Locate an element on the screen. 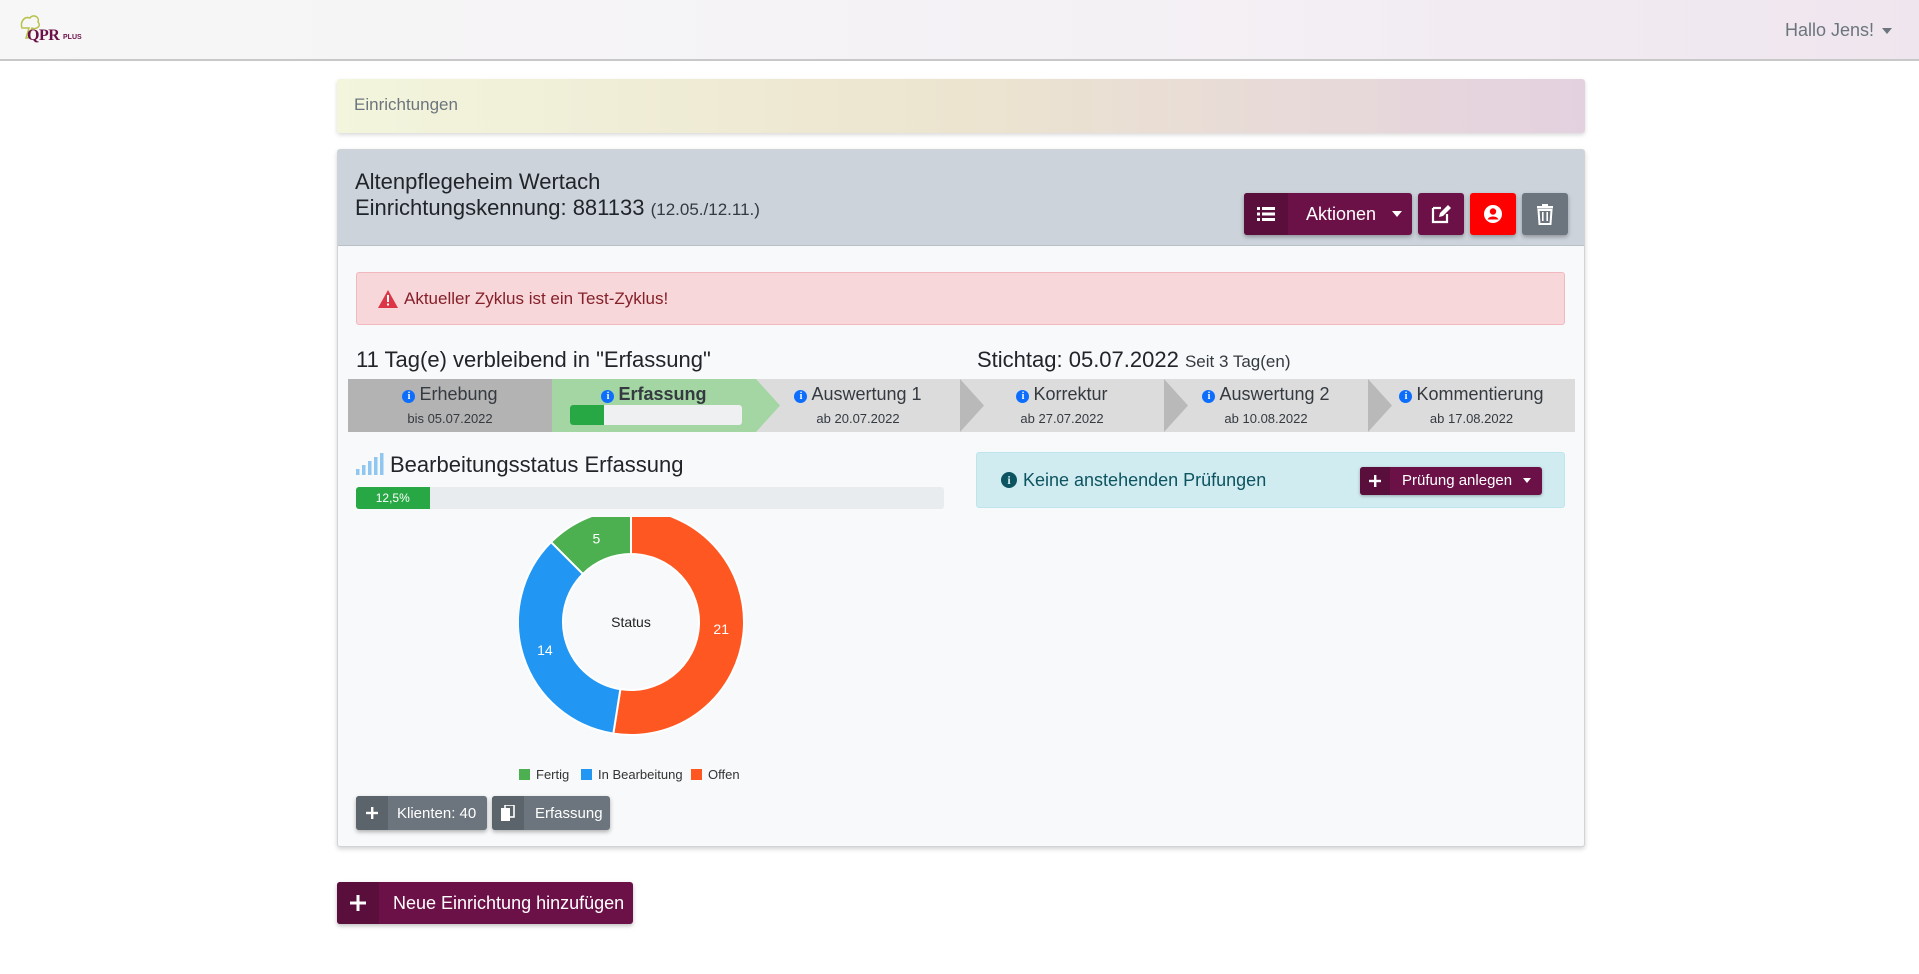 The height and width of the screenshot is (974, 1919). trash-icon is located at coordinates (1545, 214).